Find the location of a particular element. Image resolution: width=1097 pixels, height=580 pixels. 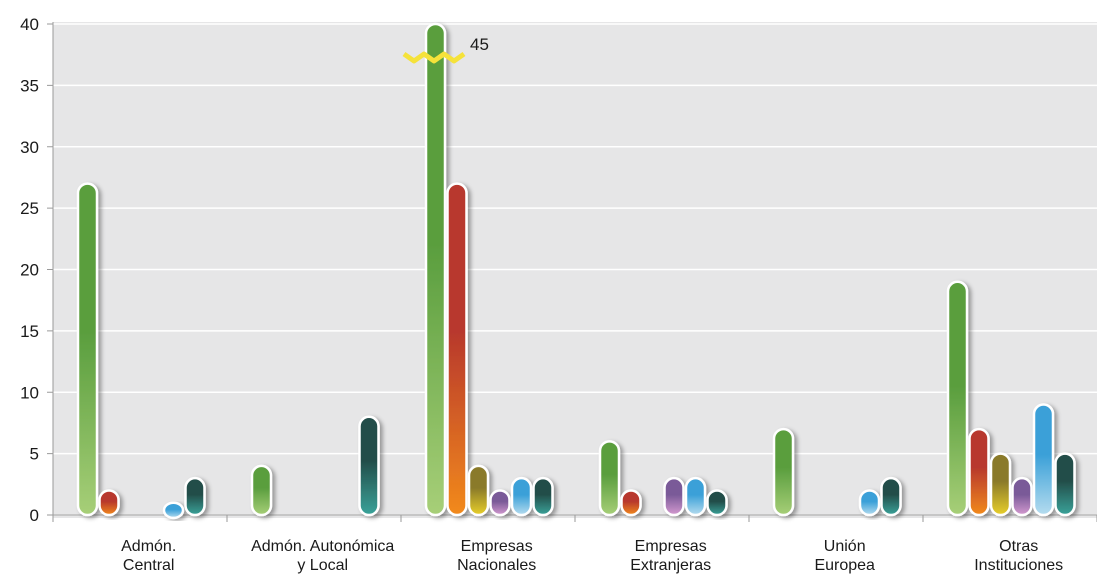

data-label: 45 is located at coordinates (479, 44).